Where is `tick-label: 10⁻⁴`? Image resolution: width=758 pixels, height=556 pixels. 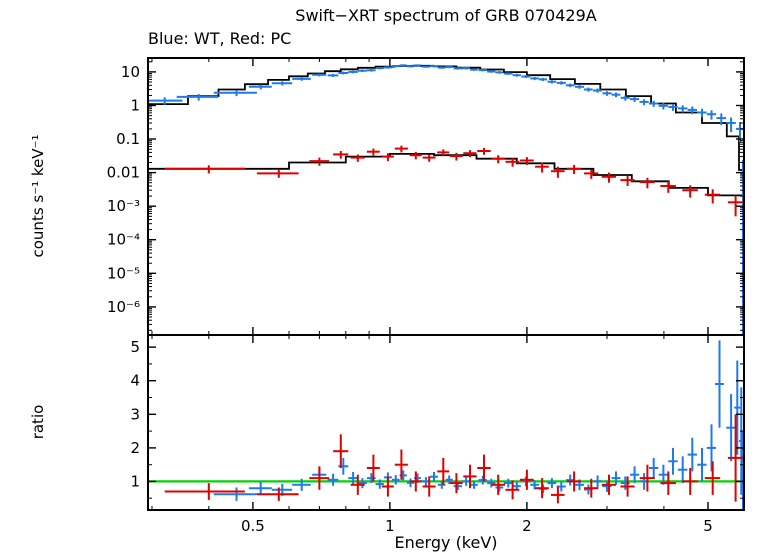 tick-label: 10⁻⁴ is located at coordinates (123, 240).